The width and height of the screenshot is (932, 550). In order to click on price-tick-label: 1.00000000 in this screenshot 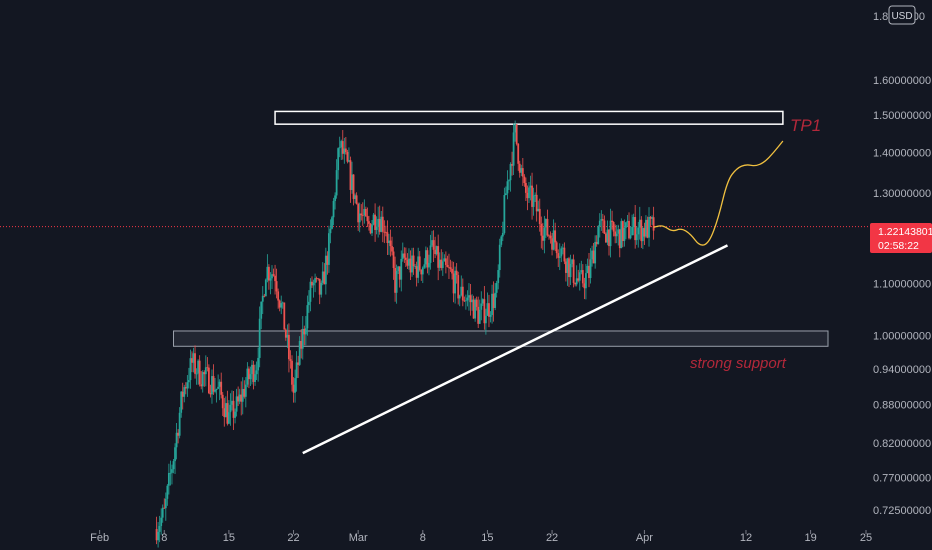, I will do `click(902, 336)`.